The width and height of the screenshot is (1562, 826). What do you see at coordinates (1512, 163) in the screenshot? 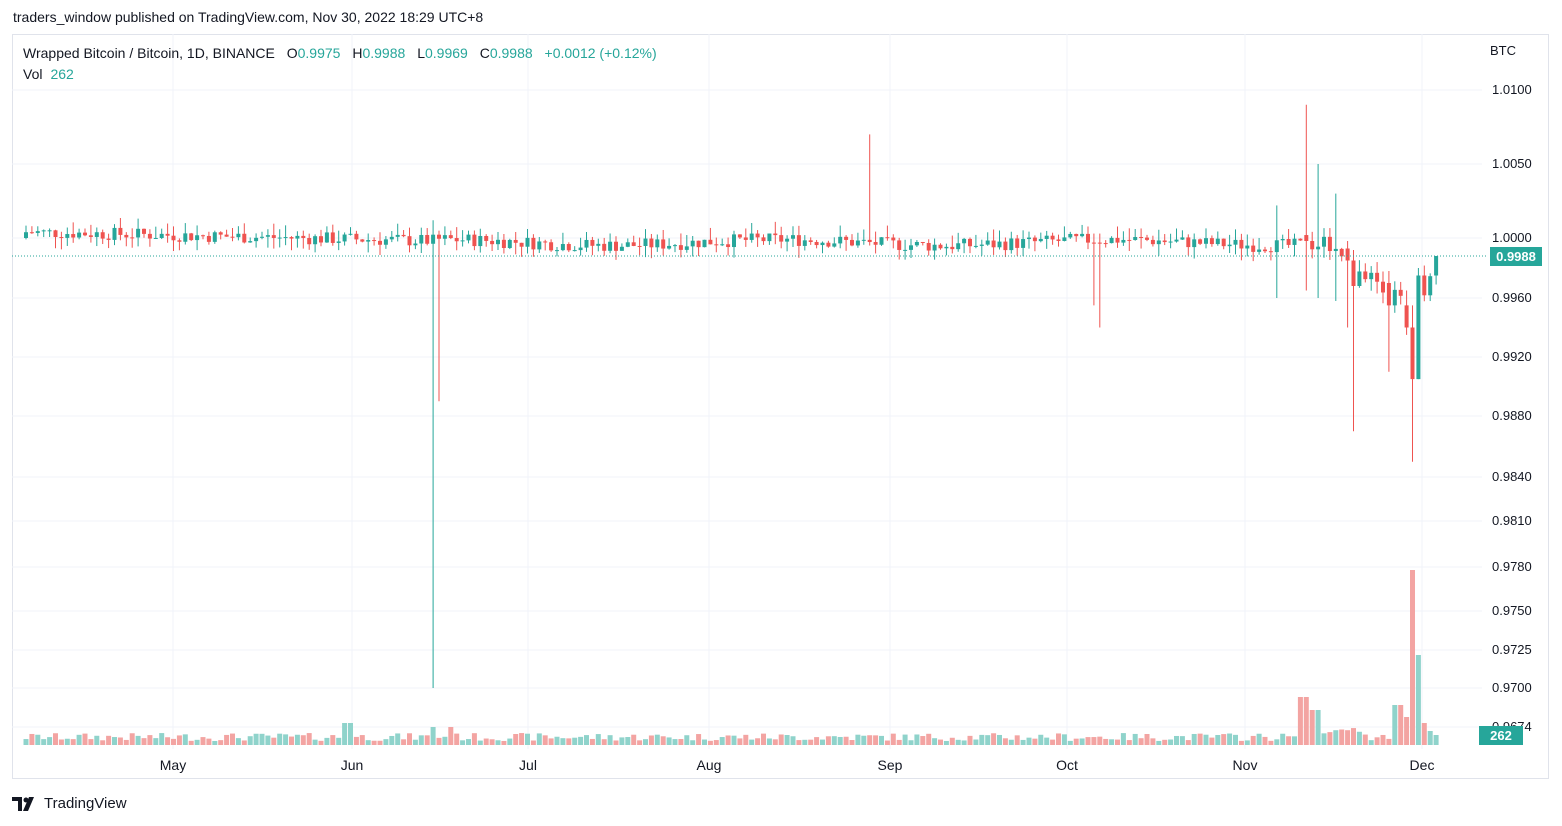
I see `price-axis-tick: 1.0050` at bounding box center [1512, 163].